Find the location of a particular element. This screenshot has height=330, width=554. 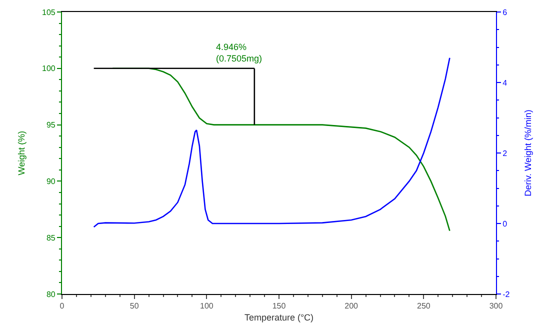

y-tick-label: 105 is located at coordinates (49, 12).